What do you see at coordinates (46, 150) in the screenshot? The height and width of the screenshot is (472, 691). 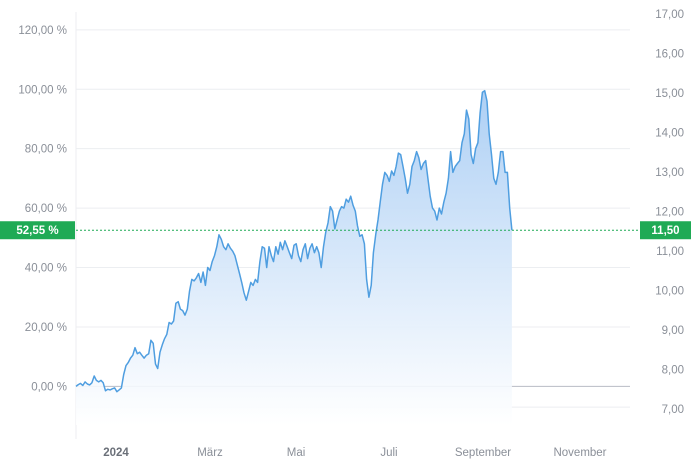 I see `left-tick-label: 80,00 %` at bounding box center [46, 150].